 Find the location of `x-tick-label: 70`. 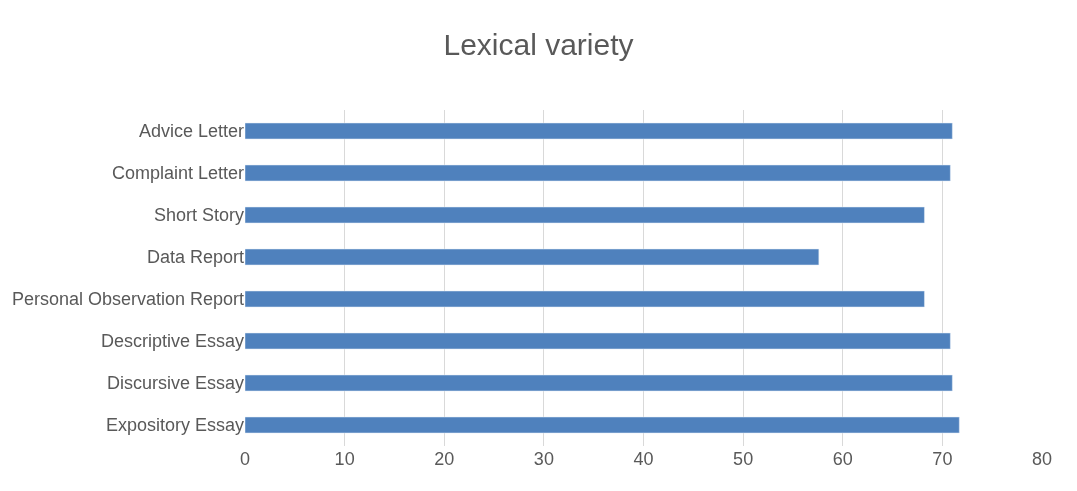

x-tick-label: 70 is located at coordinates (942, 459).